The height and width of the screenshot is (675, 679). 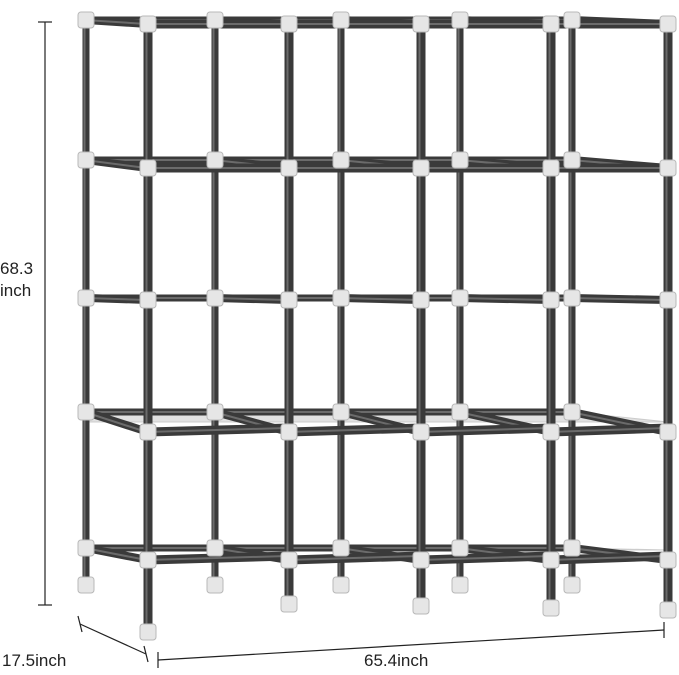 I want to click on front-joint-t0-c3, so click(x=551, y=24).